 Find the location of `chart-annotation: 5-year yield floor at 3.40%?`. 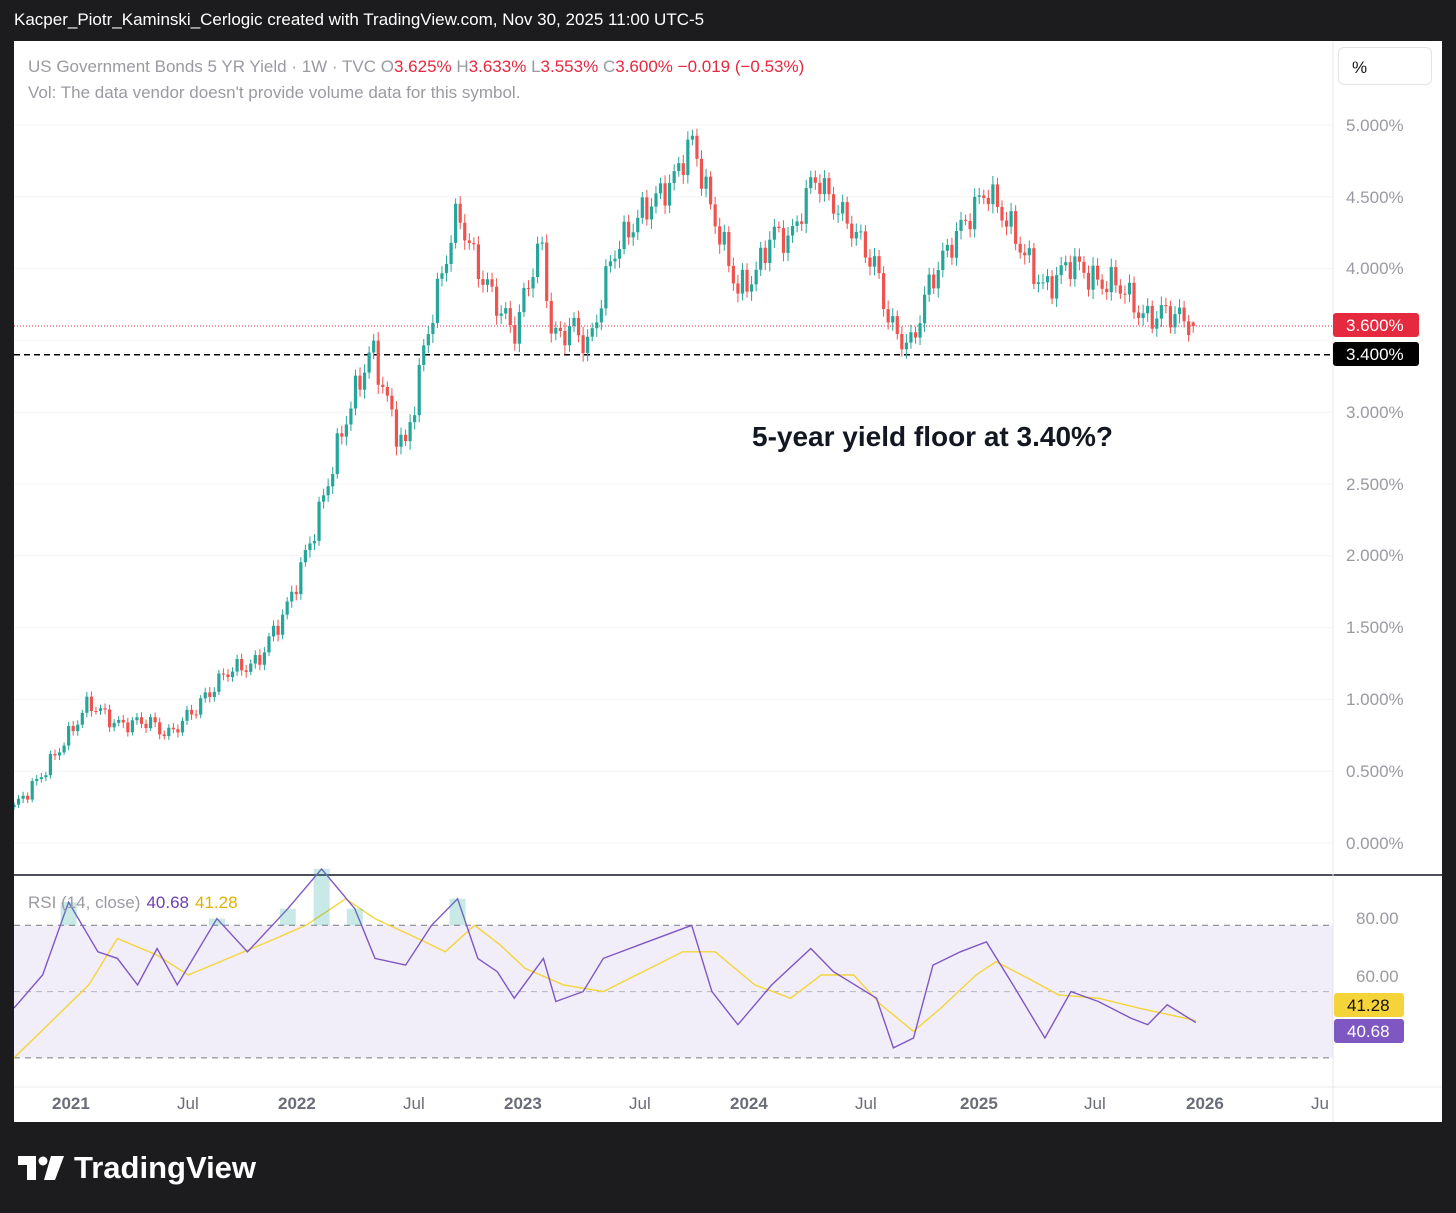

chart-annotation: 5-year yield floor at 3.40%? is located at coordinates (933, 436).